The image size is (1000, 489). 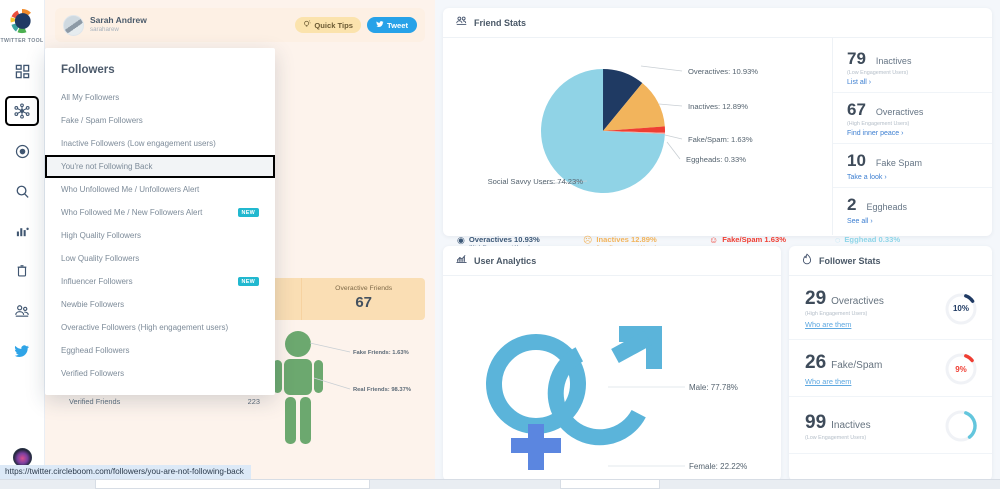 I want to click on menu-item-4: Who Unfollowed Me / Unfollowers Alert, so click(x=160, y=189).